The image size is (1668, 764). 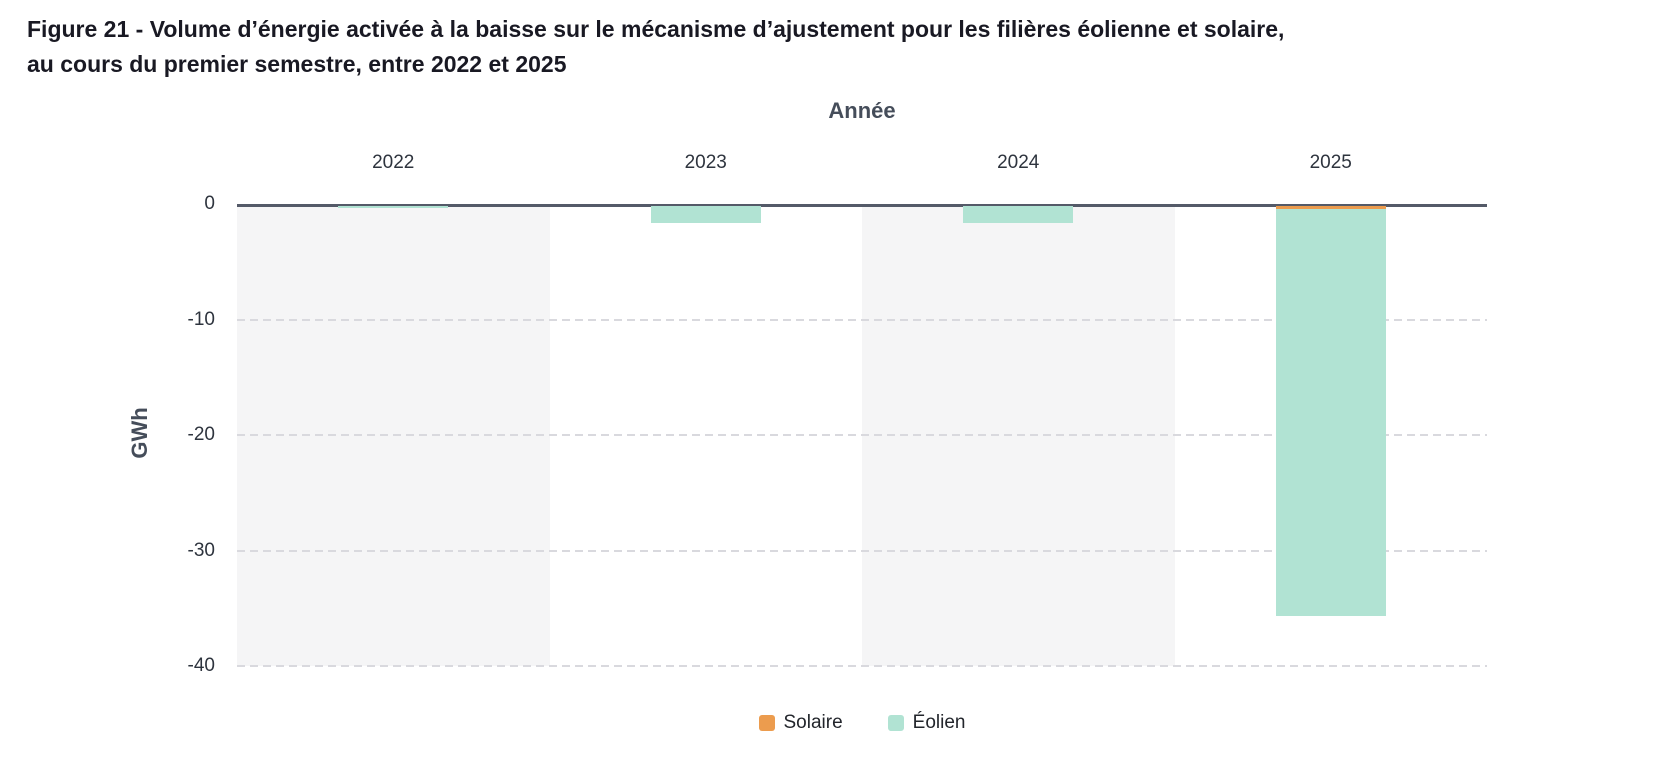 I want to click on legend-item-solaire: Solaire, so click(x=800, y=723).